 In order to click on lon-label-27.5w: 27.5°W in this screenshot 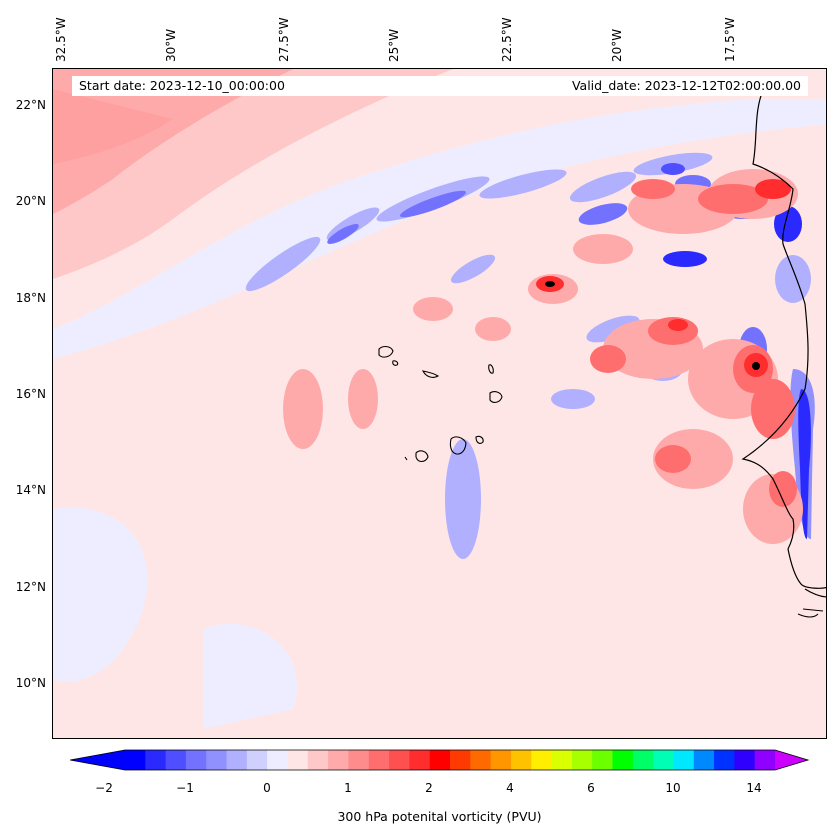, I will do `click(284, 39)`.